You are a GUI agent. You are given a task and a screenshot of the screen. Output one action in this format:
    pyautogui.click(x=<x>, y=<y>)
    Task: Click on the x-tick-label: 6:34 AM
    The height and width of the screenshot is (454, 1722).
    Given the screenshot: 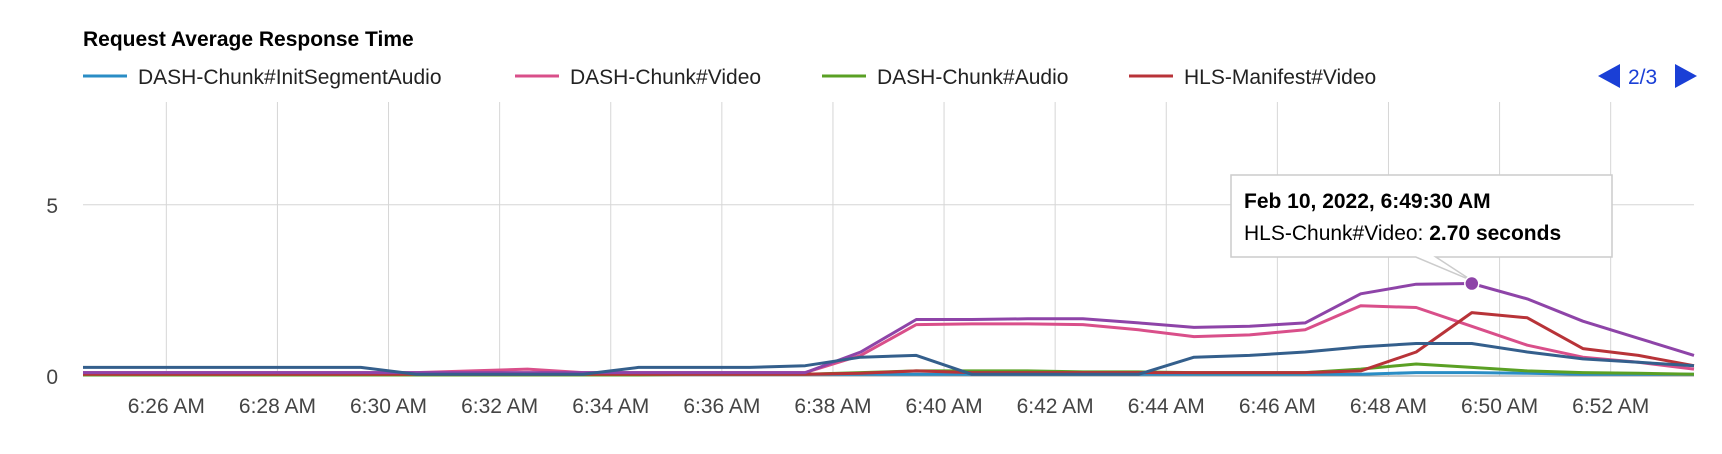 What is the action you would take?
    pyautogui.click(x=610, y=406)
    